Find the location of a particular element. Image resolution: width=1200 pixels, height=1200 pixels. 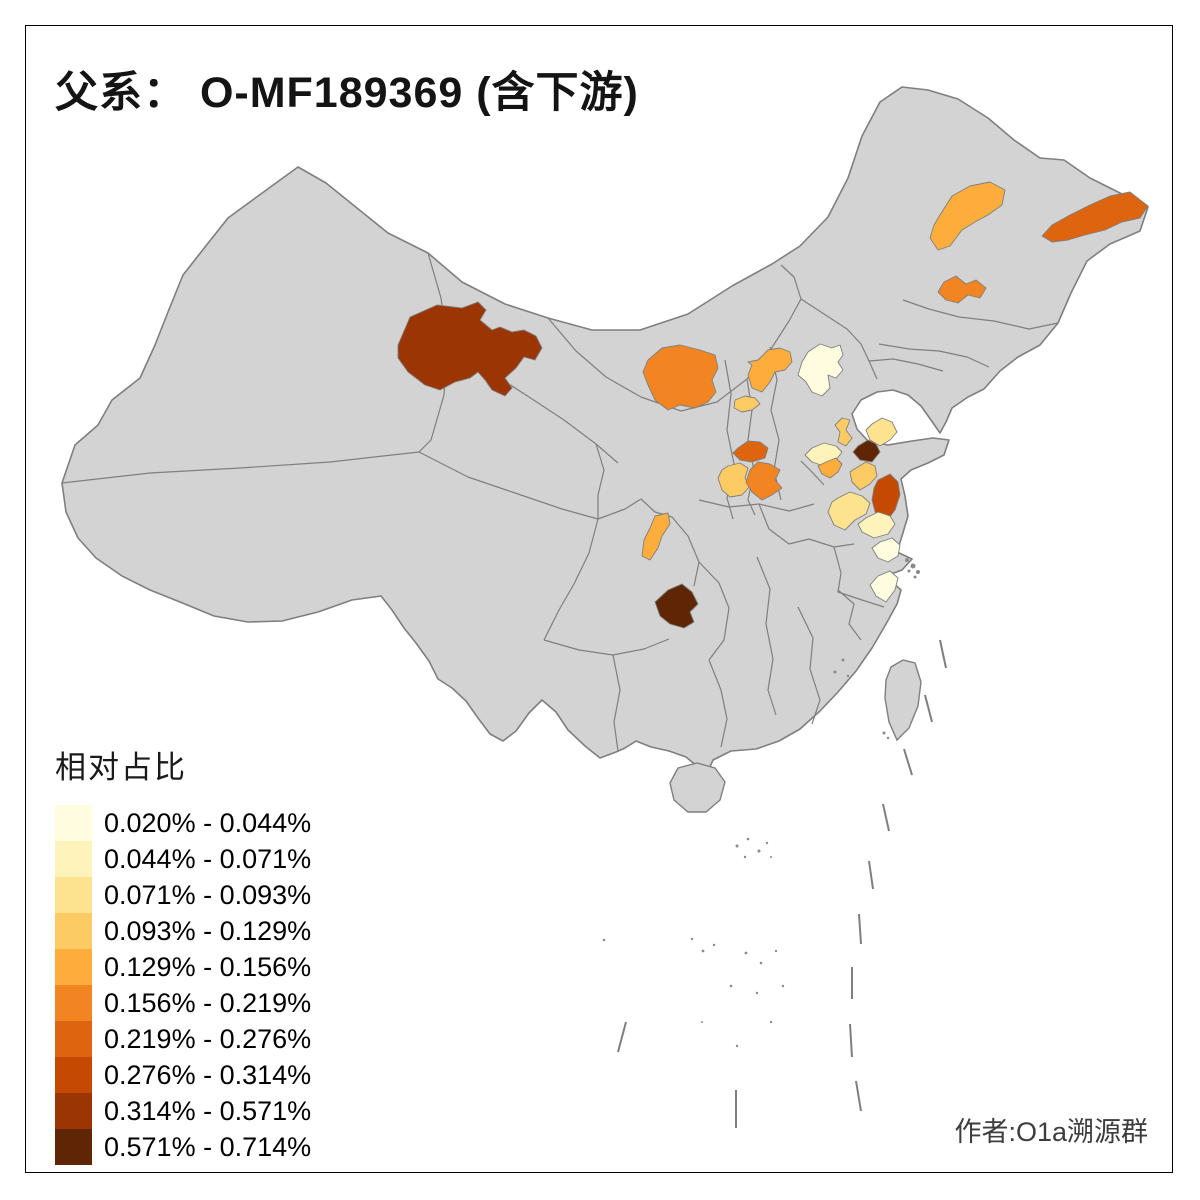

legend-label: 0.020% - 0.044% is located at coordinates (208, 822).